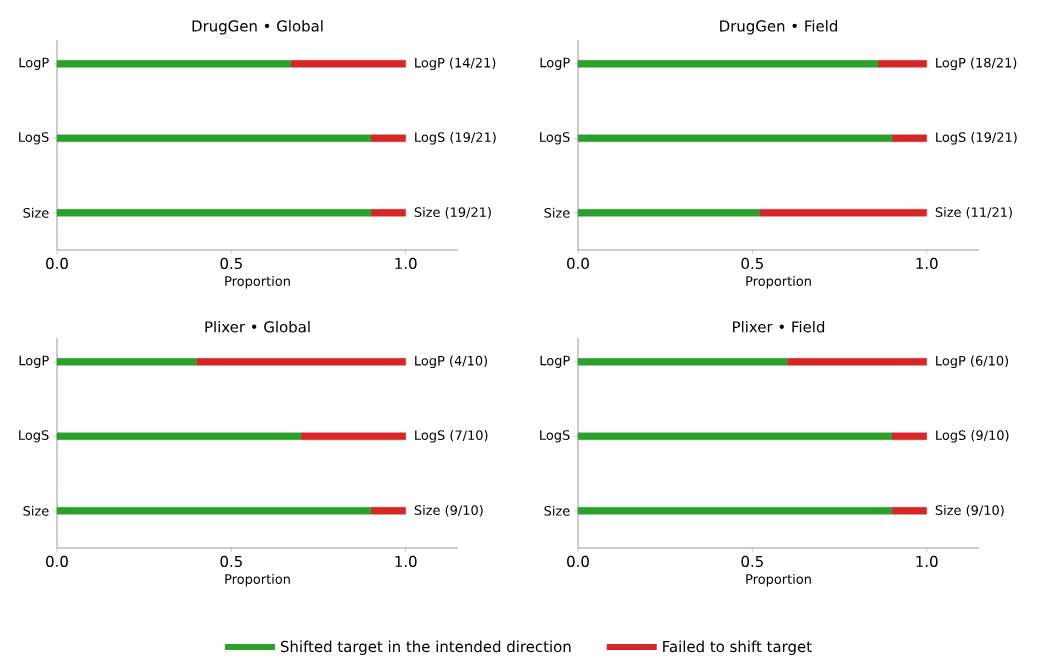 This screenshot has width=1037, height=662. Describe the element at coordinates (779, 326) in the screenshot. I see `chart-title: Plixer • Field` at that location.